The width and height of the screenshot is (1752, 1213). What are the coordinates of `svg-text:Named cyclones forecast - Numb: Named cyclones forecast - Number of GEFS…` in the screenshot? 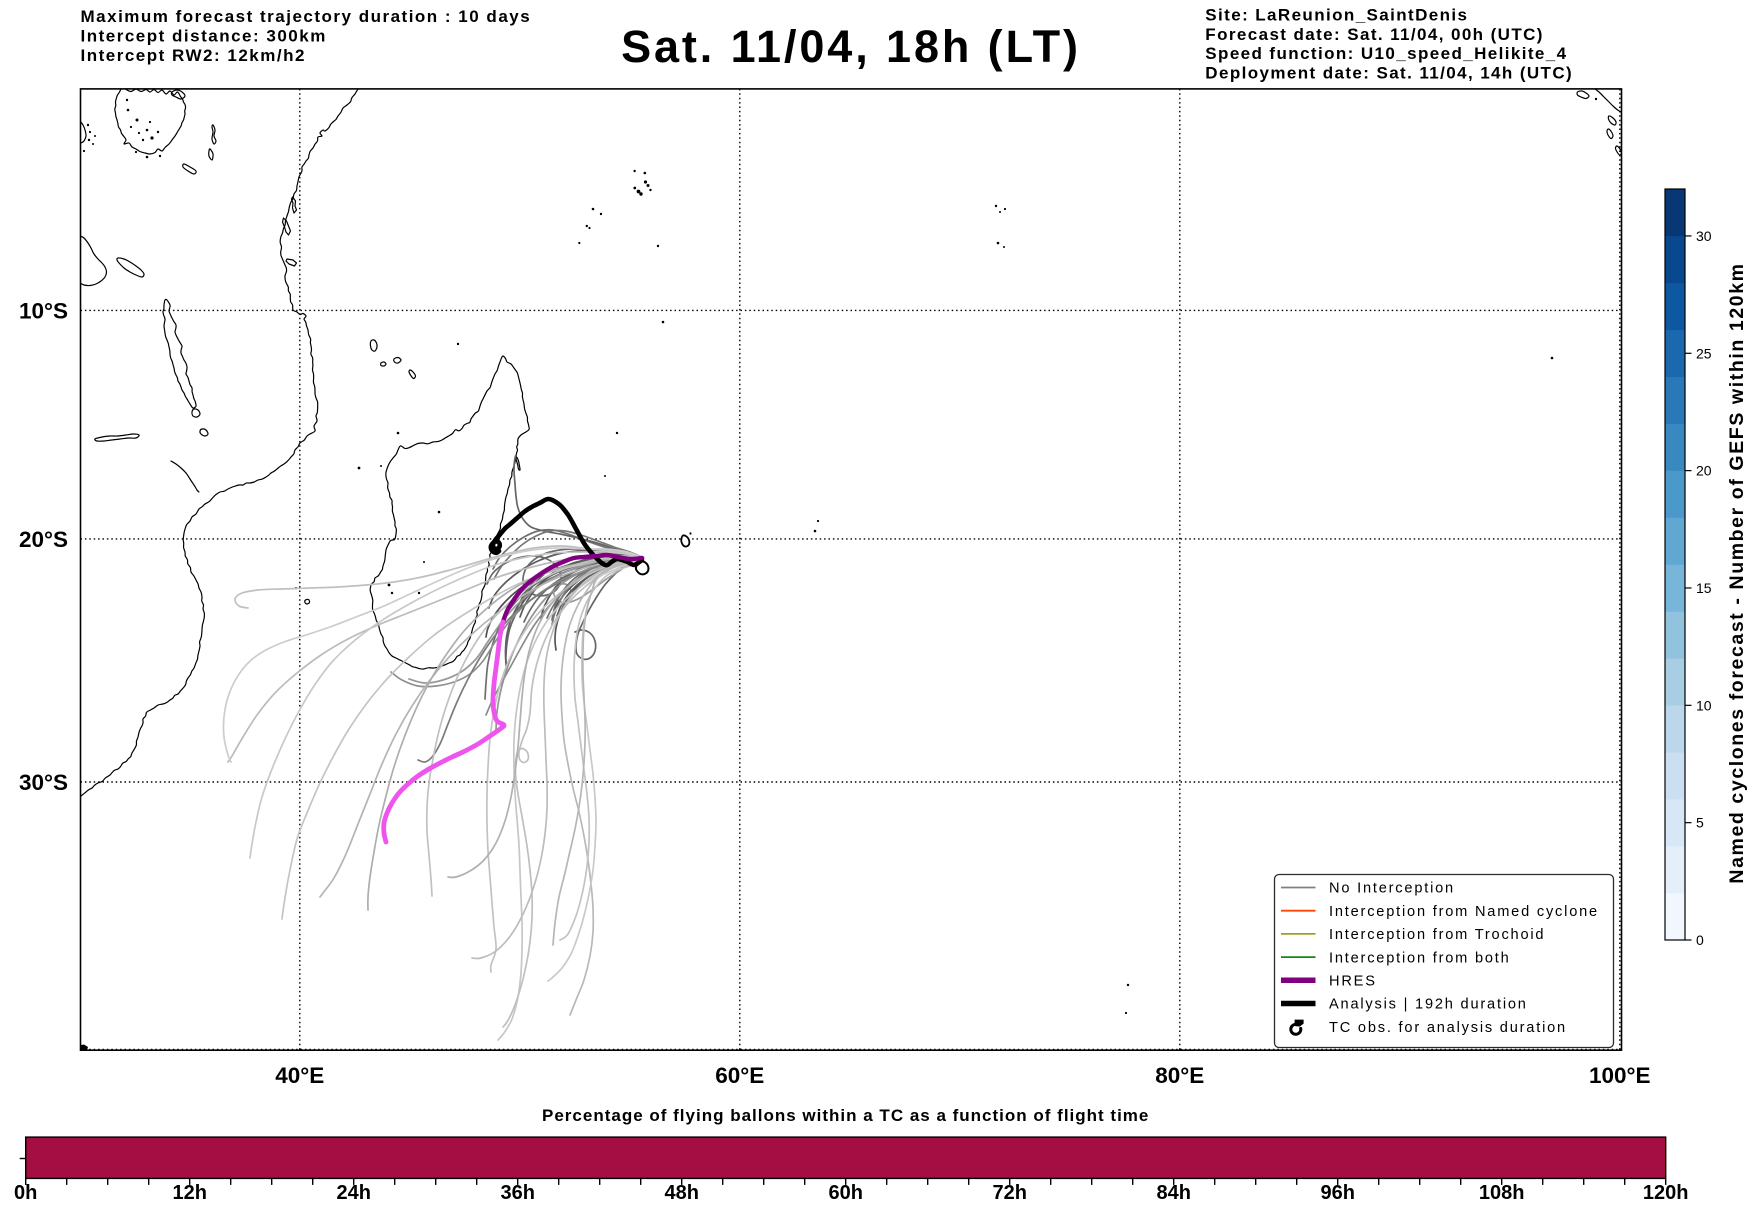 It's located at (1737, 572).